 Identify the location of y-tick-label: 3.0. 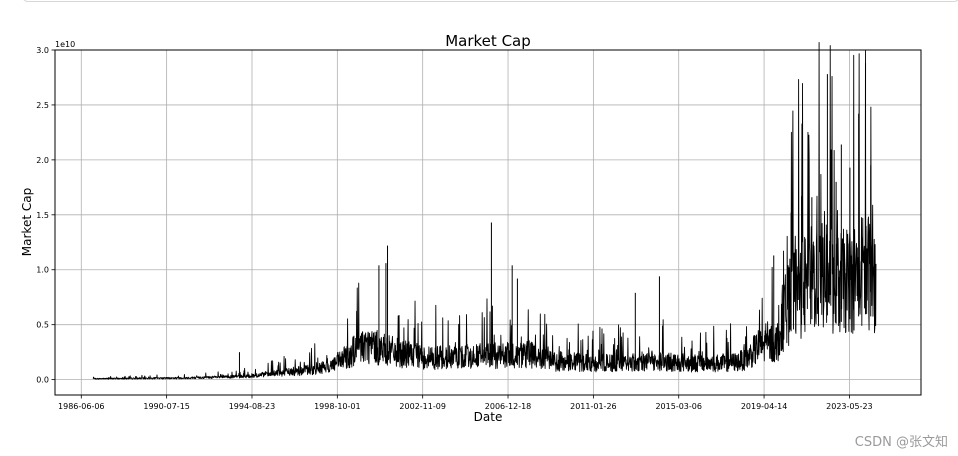
(42, 50).